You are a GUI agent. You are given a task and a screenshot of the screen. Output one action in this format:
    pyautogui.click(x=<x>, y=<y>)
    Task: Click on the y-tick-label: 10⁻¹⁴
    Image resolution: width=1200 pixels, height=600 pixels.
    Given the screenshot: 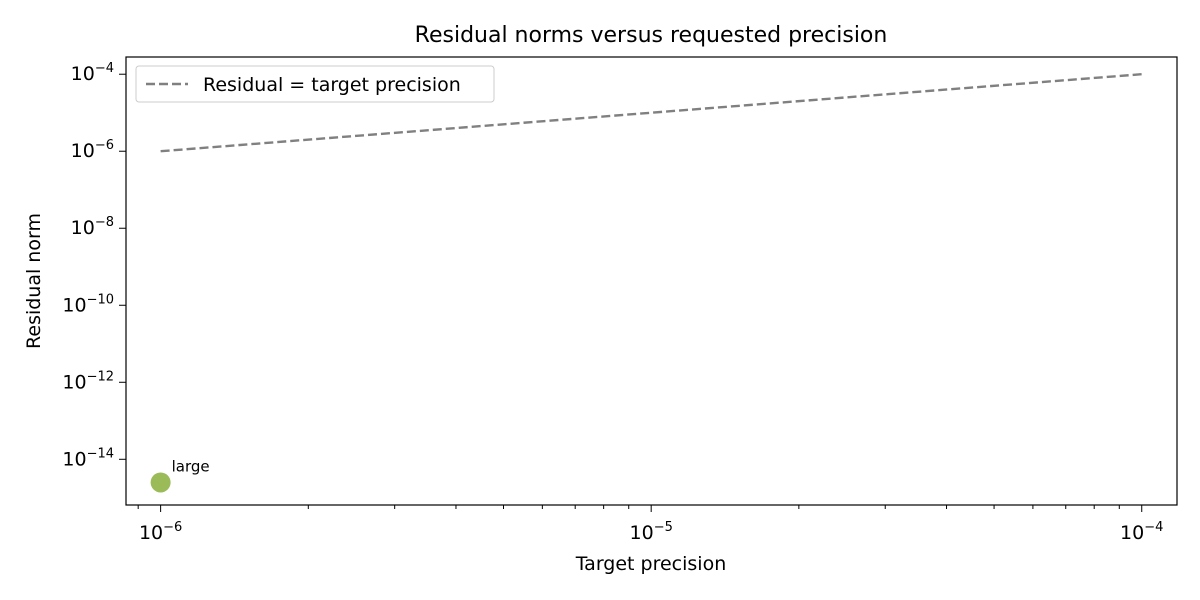 What is the action you would take?
    pyautogui.click(x=88, y=458)
    